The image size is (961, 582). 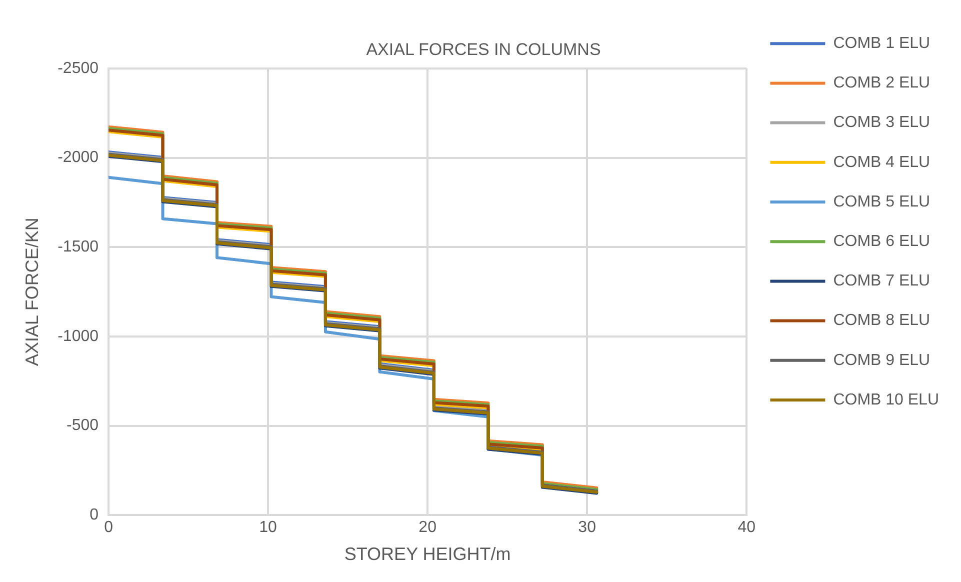 I want to click on x-tick-label: 20, so click(x=427, y=527).